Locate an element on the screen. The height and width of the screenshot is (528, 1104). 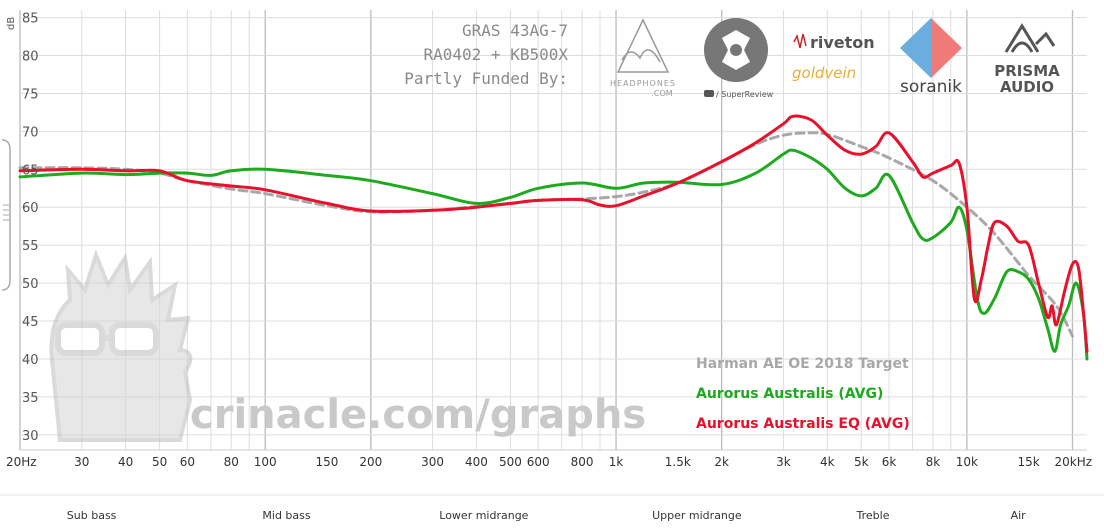
y-axis-labels: 85 80 75 70 65 60 55 50 45 40 35 30 is located at coordinates (30, 228).